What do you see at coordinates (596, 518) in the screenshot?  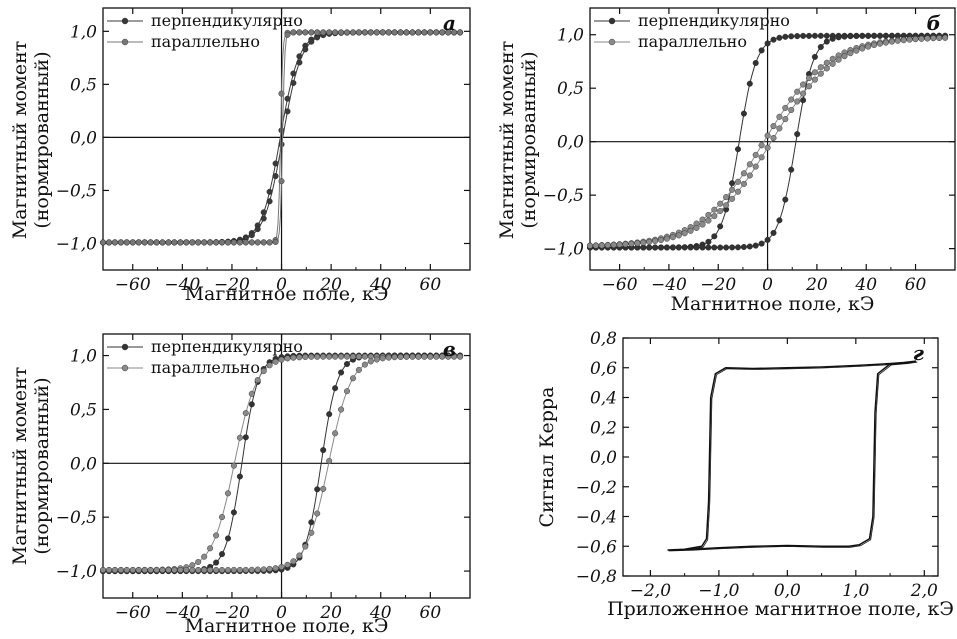 I see `y-tick-label: −0,4` at bounding box center [596, 518].